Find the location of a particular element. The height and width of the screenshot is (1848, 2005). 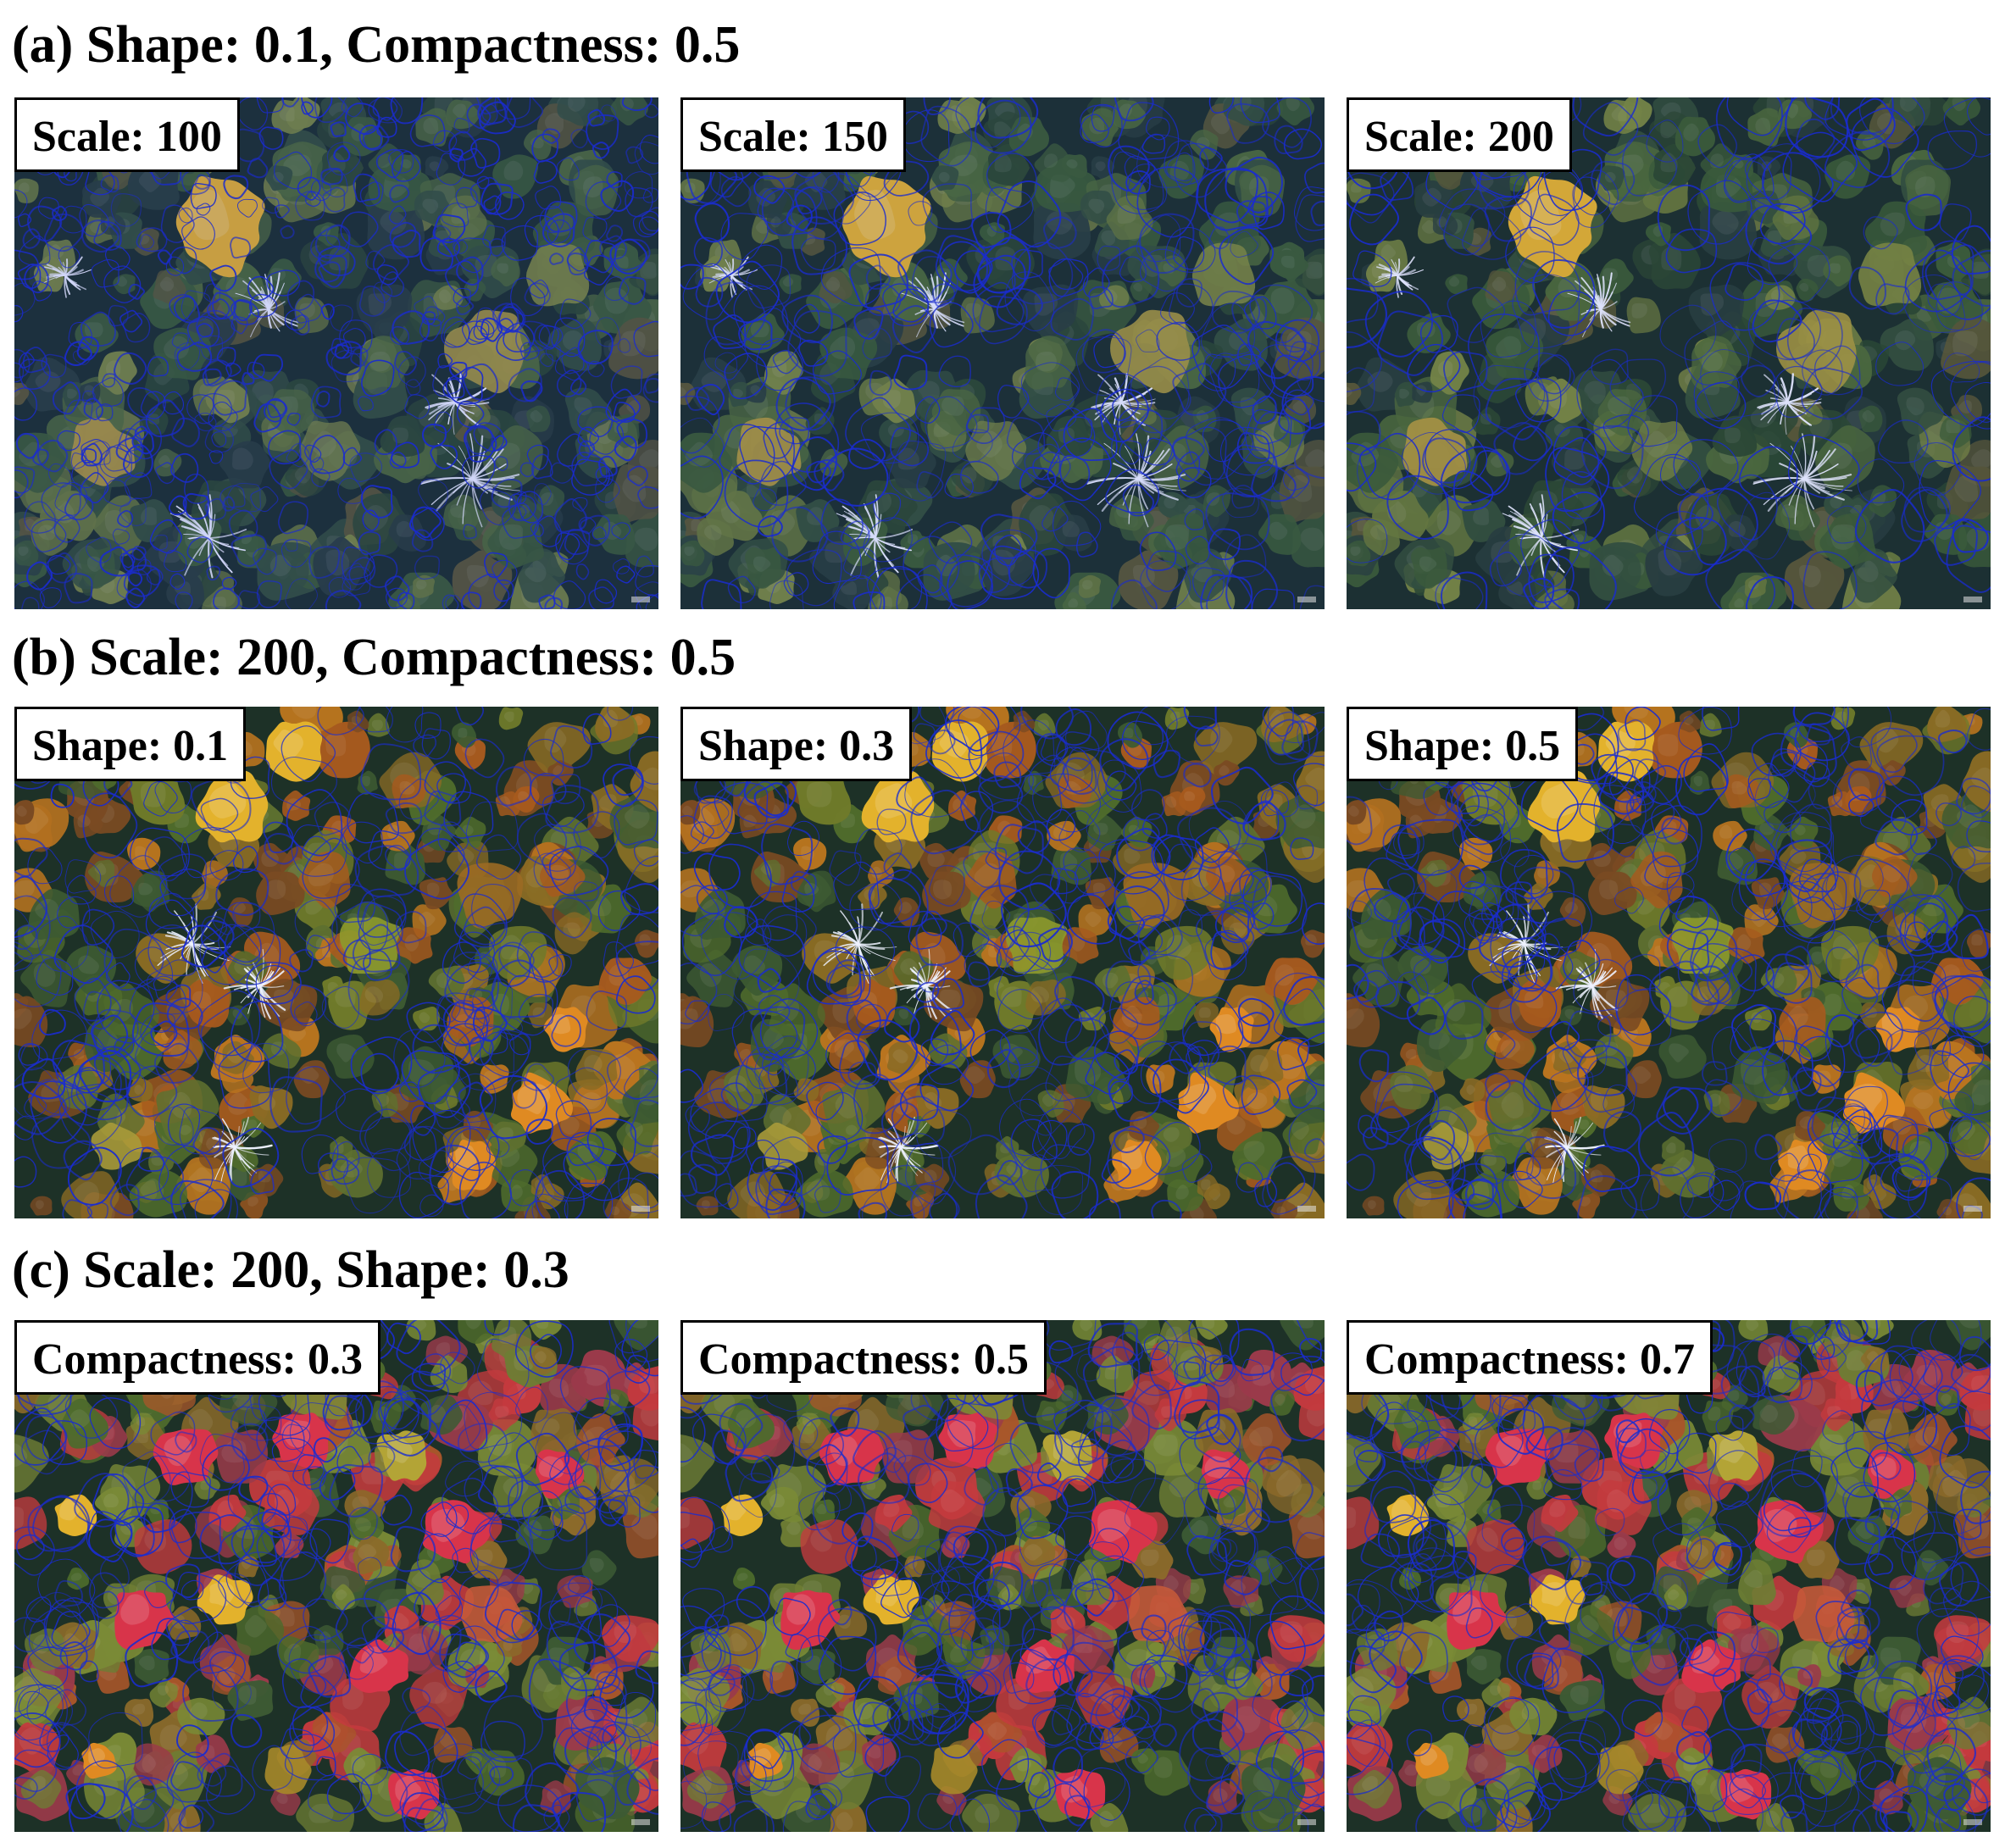

panel-b1: Shape: 0.1 is located at coordinates (336, 962).